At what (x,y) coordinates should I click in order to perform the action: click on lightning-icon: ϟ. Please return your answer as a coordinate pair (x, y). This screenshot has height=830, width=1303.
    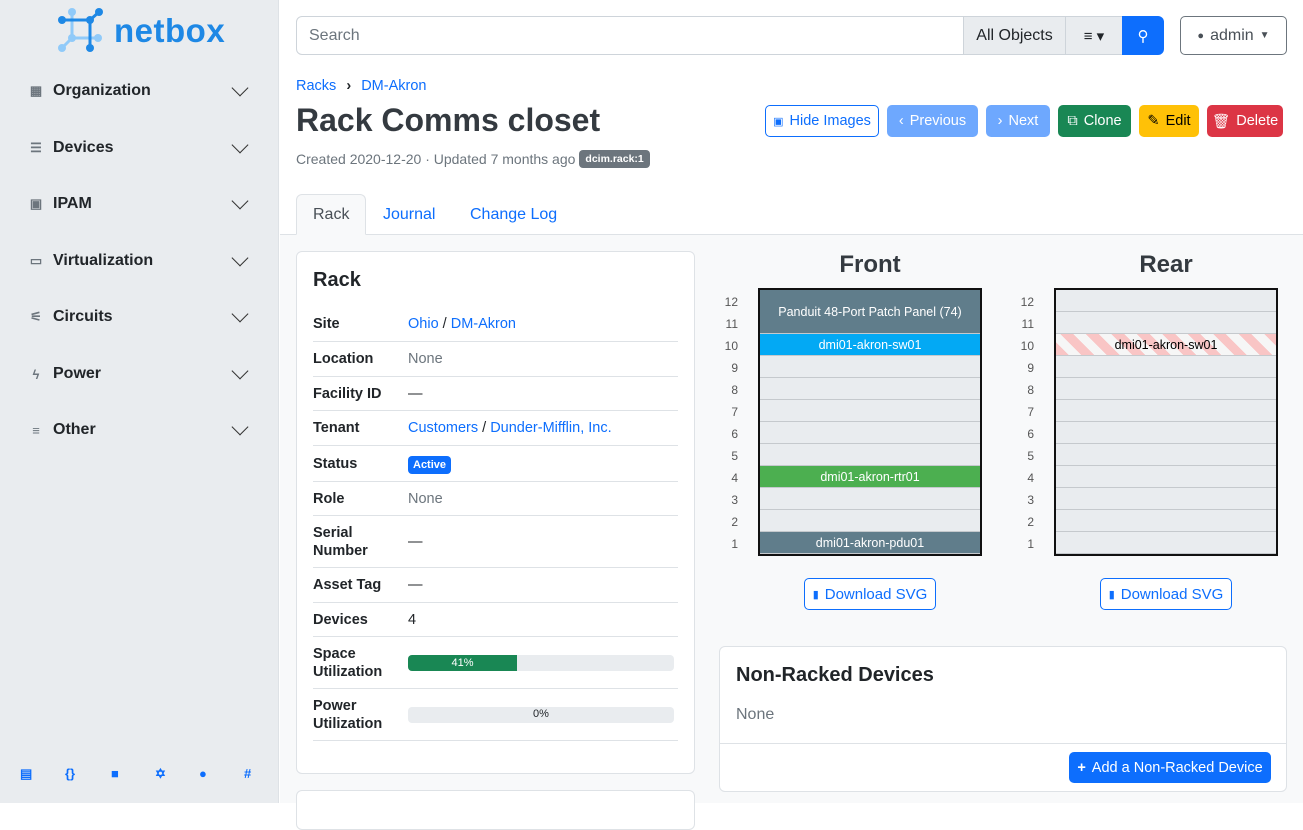
    Looking at the image, I should click on (36, 374).